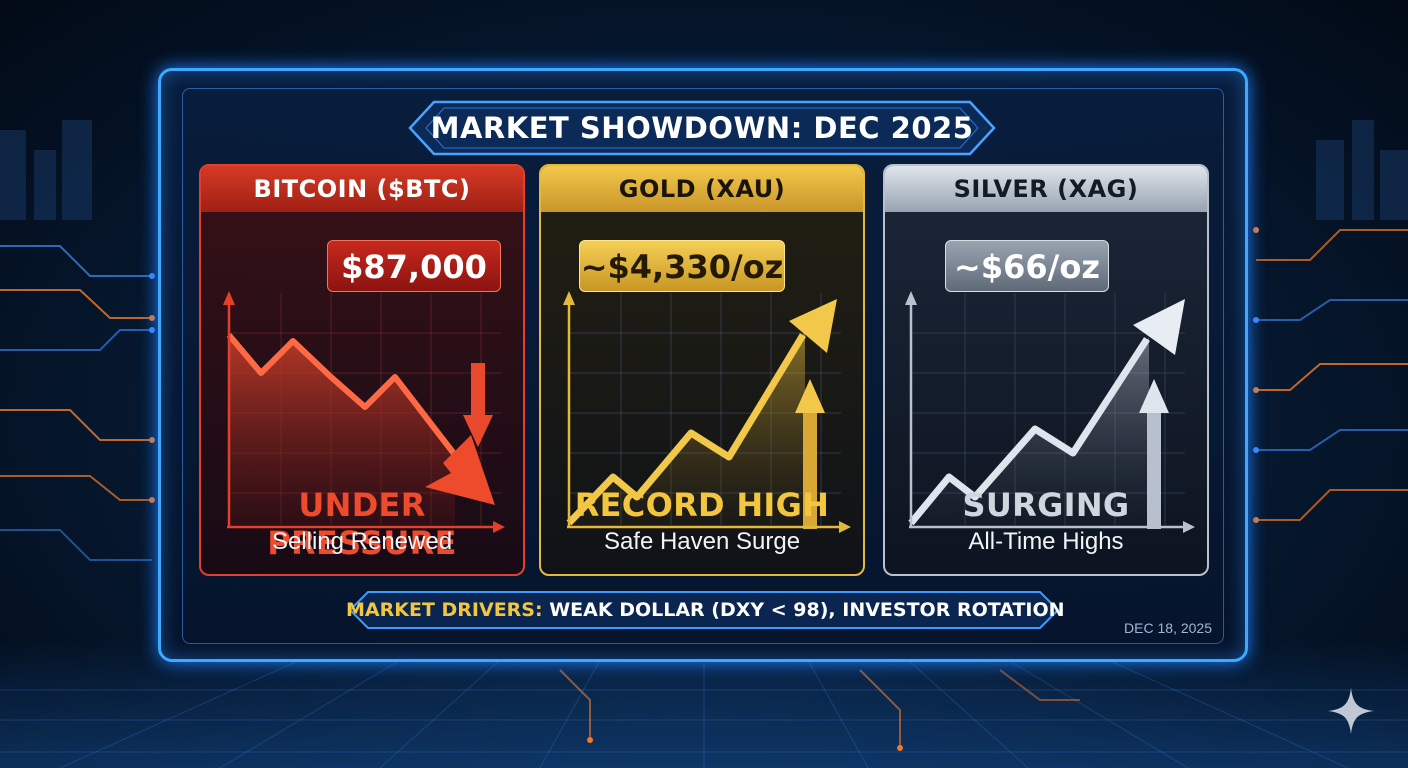 This screenshot has height=768, width=1408. Describe the element at coordinates (1050, 412) in the screenshot. I see `silver-up-chart` at that location.